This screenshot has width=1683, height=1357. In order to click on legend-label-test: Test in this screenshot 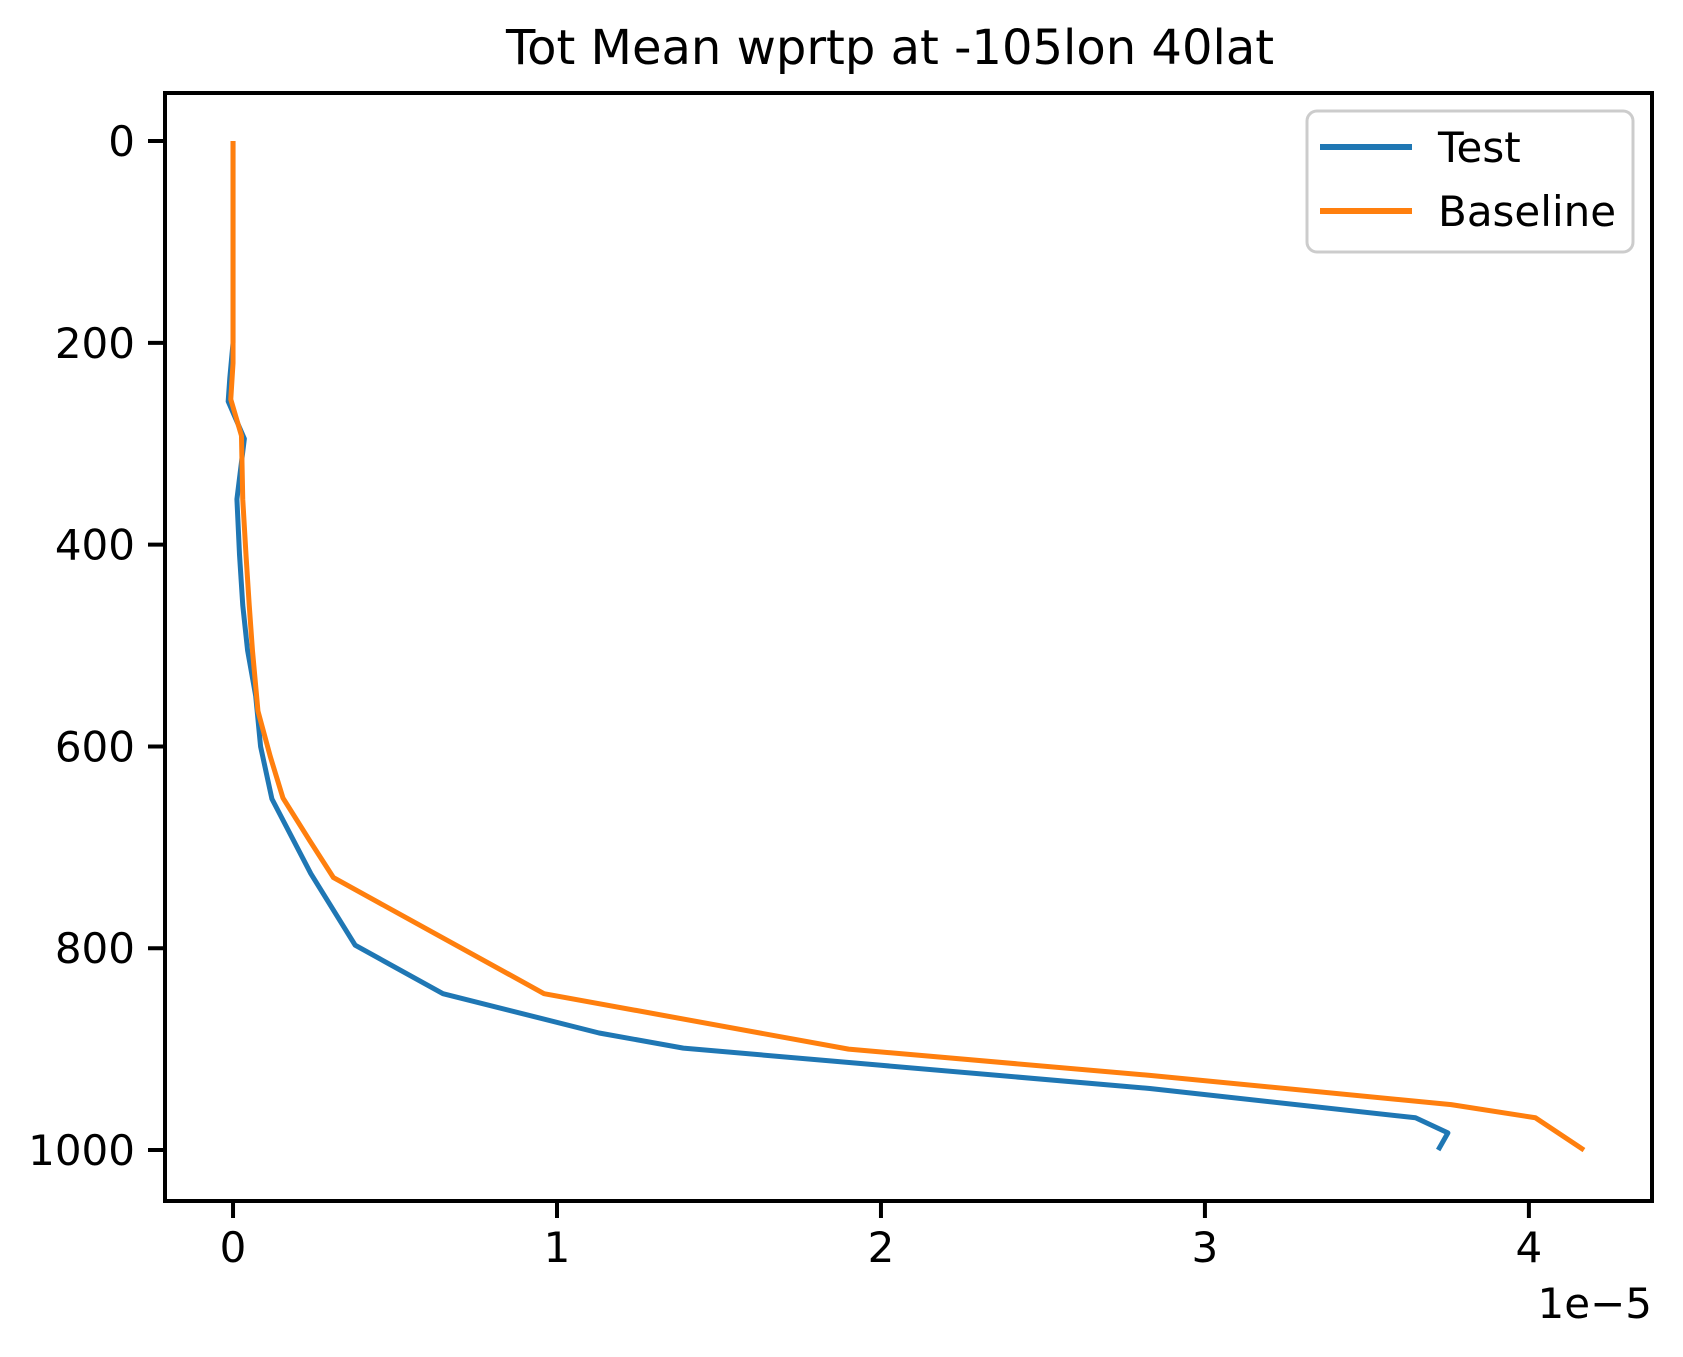, I will do `click(1479, 147)`.